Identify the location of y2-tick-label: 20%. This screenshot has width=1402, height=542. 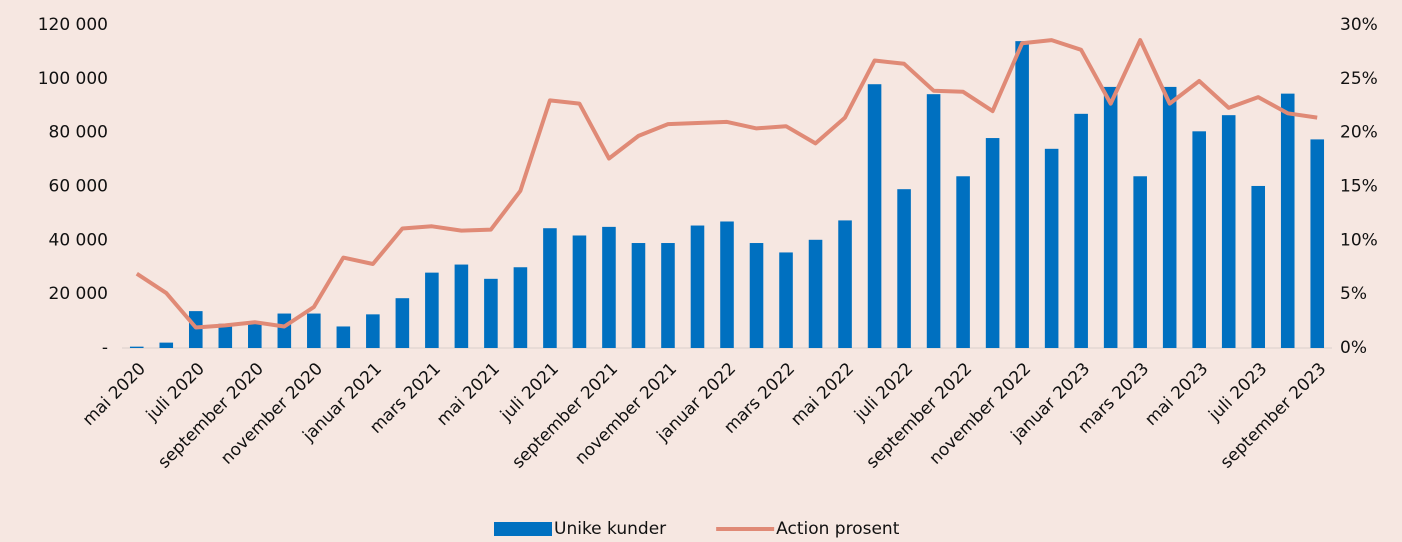
(1359, 133).